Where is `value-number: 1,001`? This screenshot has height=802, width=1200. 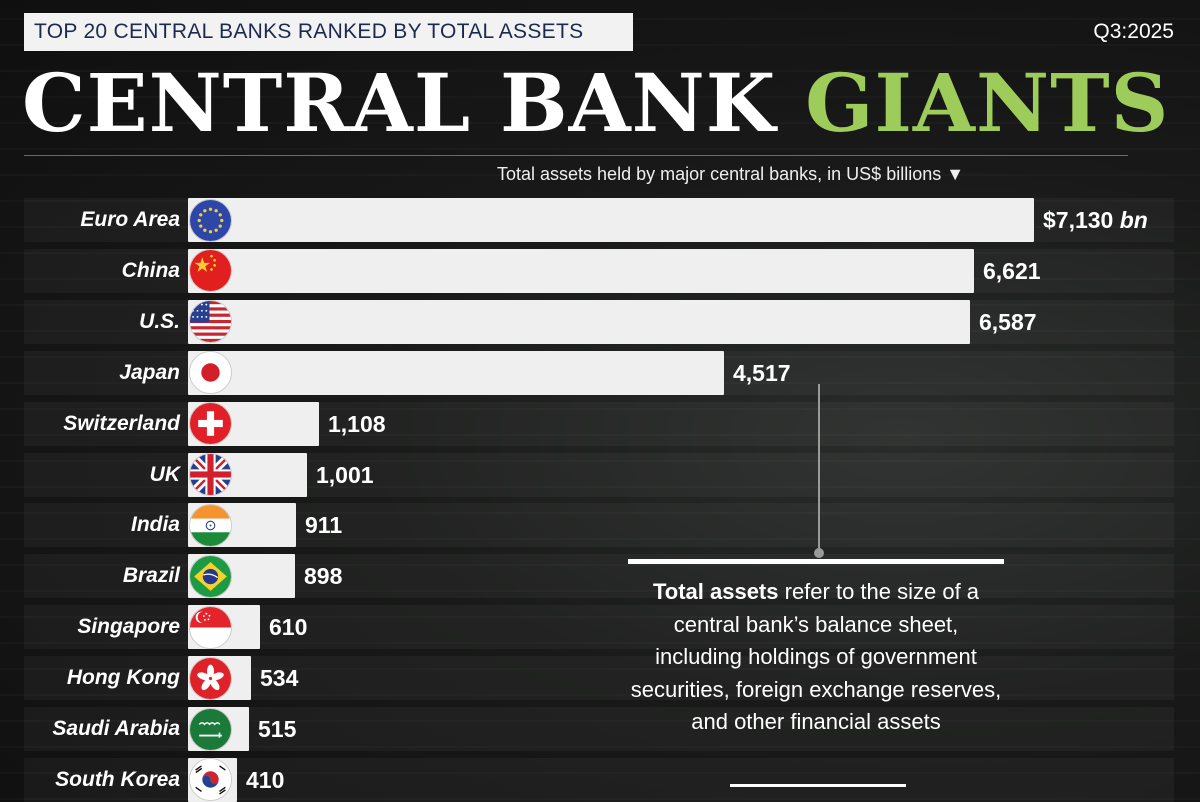
value-number: 1,001 is located at coordinates (345, 474).